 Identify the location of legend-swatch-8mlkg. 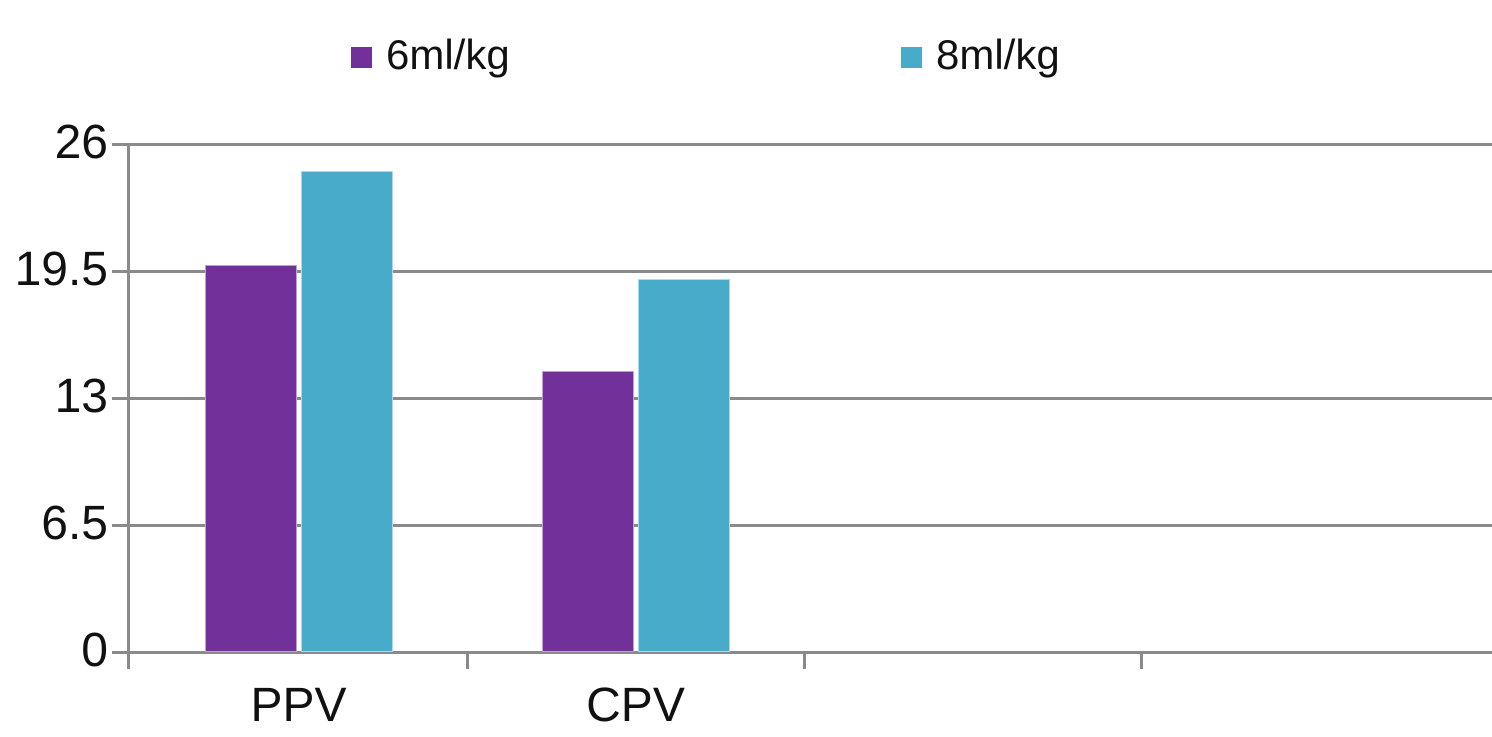
(911, 57).